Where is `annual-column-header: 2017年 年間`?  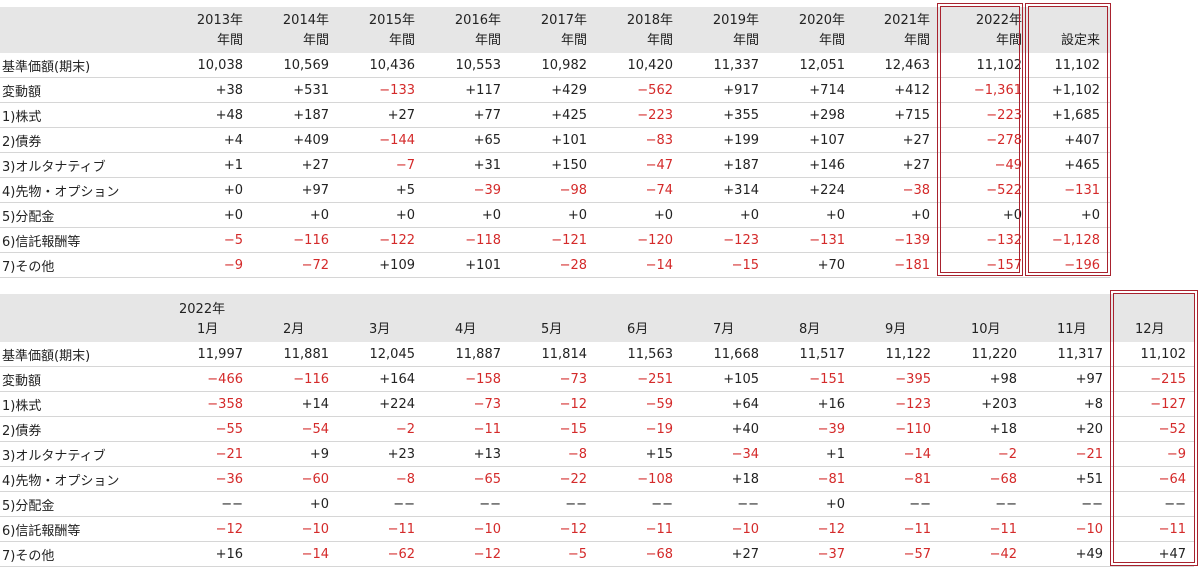 annual-column-header: 2017年 年間 is located at coordinates (548, 30).